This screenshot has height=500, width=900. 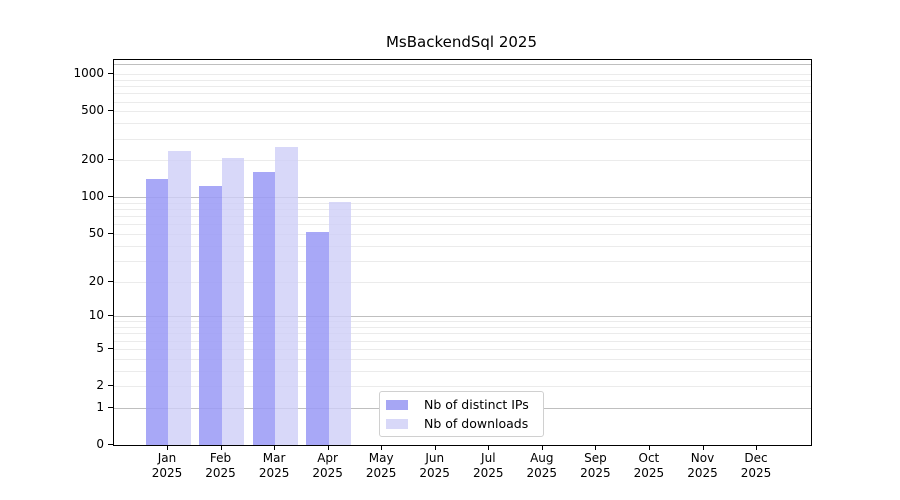 I want to click on bar-distinct-ips-feb, so click(x=210, y=315).